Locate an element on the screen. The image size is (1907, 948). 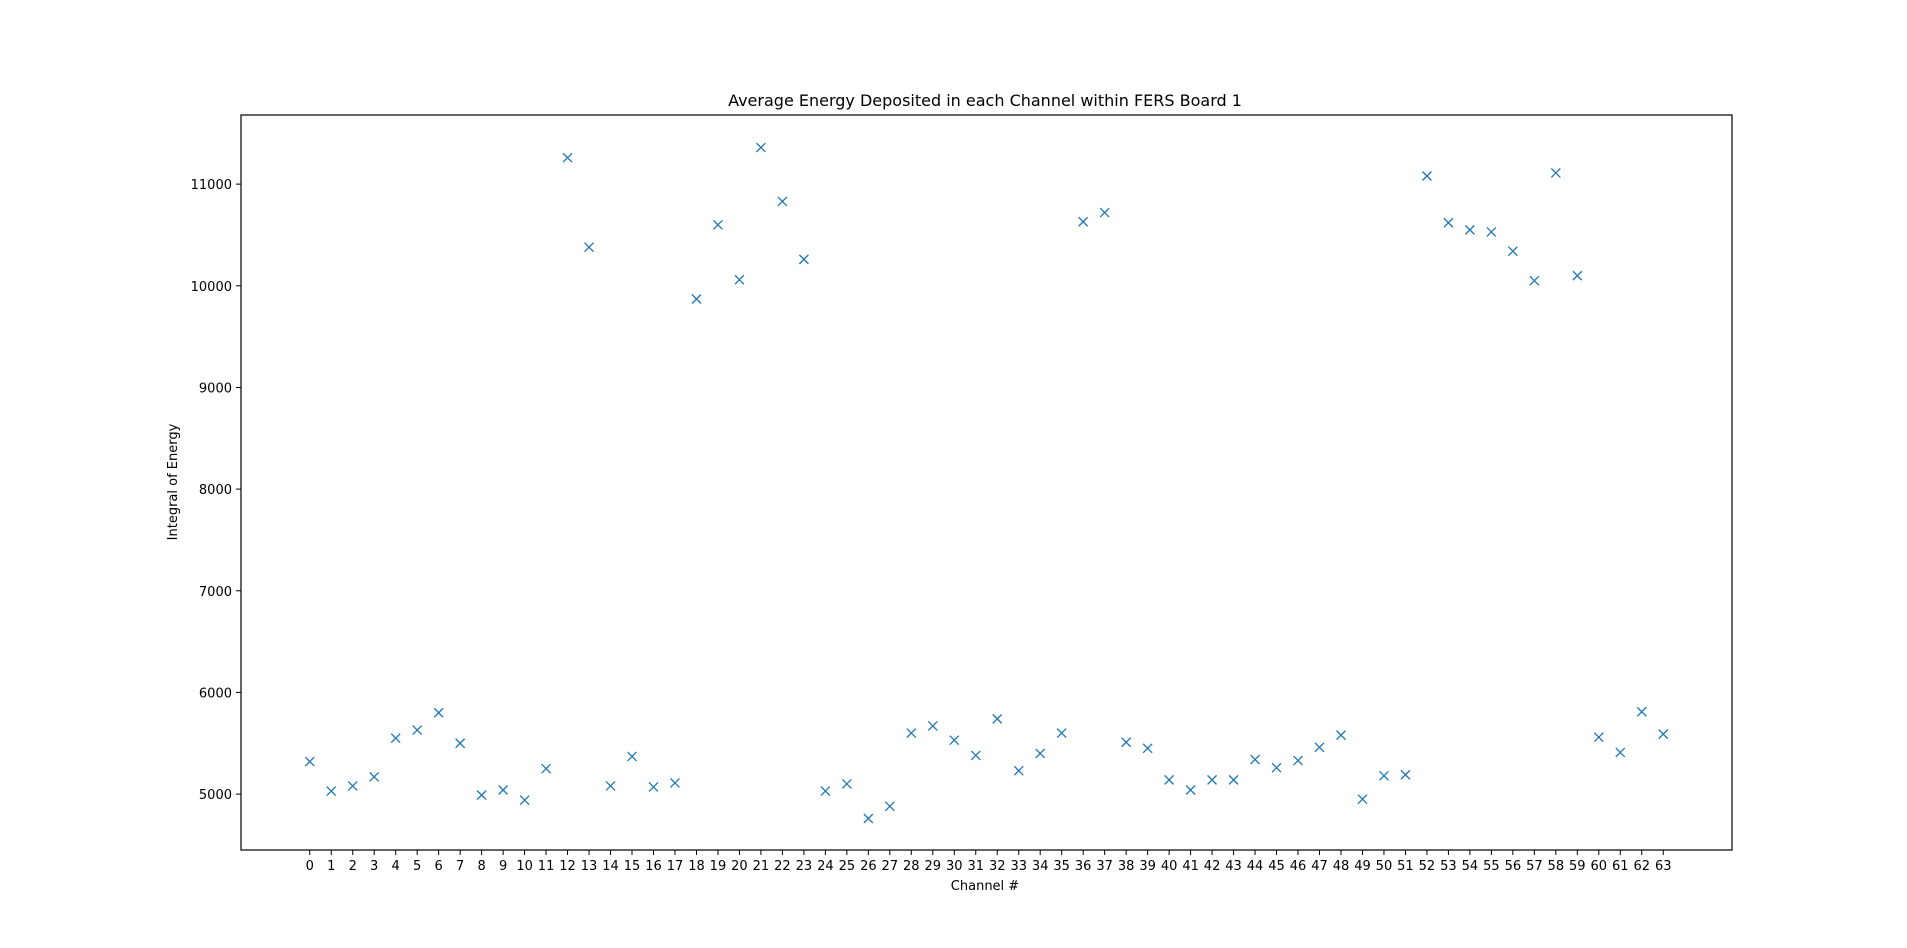
x-tick-label: 43 is located at coordinates (1233, 866).